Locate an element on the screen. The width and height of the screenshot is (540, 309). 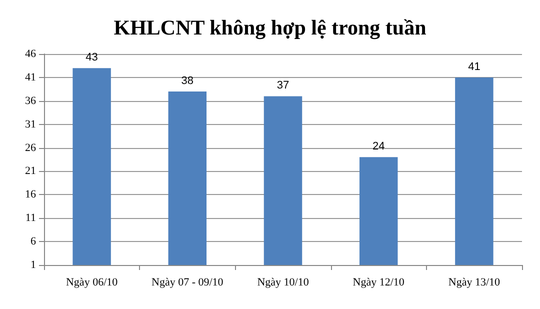
x-tick-label: Ngày 12/10 is located at coordinates (378, 282).